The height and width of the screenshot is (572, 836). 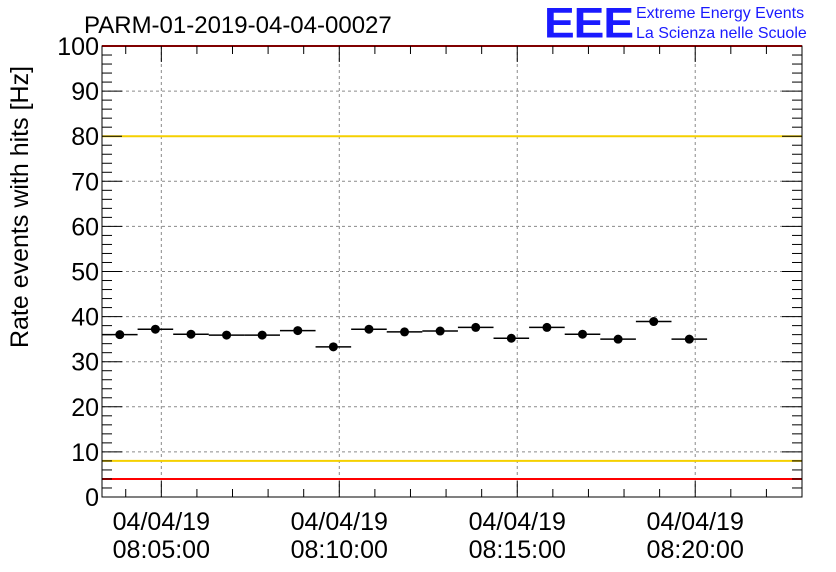 What do you see at coordinates (339, 550) in the screenshot?
I see `x-tick-time-label: 08:10:00` at bounding box center [339, 550].